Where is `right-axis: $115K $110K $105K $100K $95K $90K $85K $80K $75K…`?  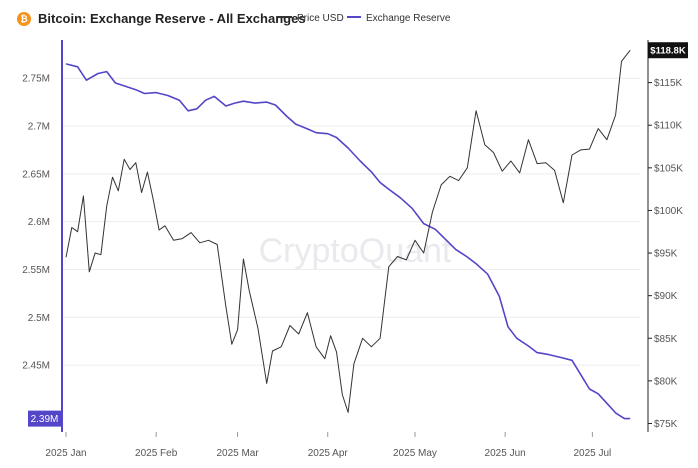 right-axis: $115K $110K $105K $100K $95K $90K $85K $80K $75K… is located at coordinates (667, 236).